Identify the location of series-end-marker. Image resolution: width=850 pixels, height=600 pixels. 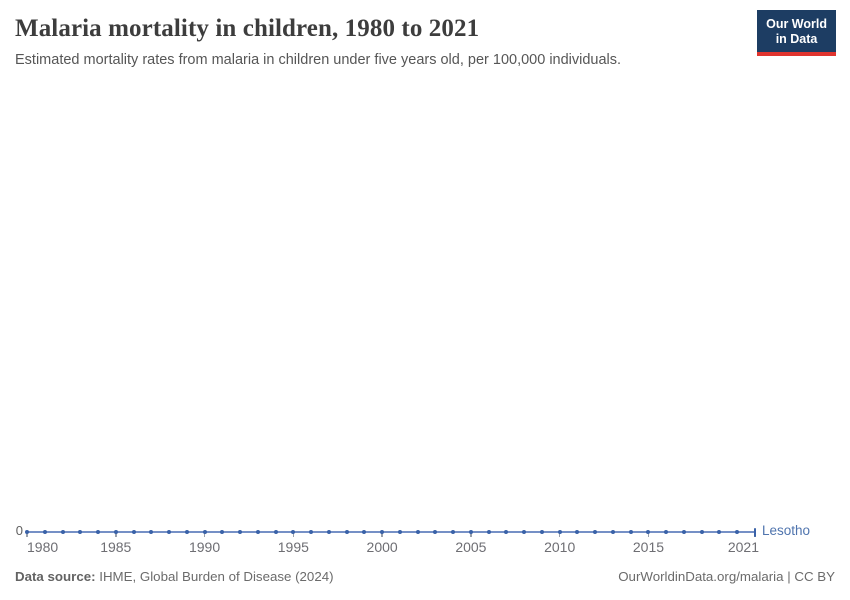
(755, 532).